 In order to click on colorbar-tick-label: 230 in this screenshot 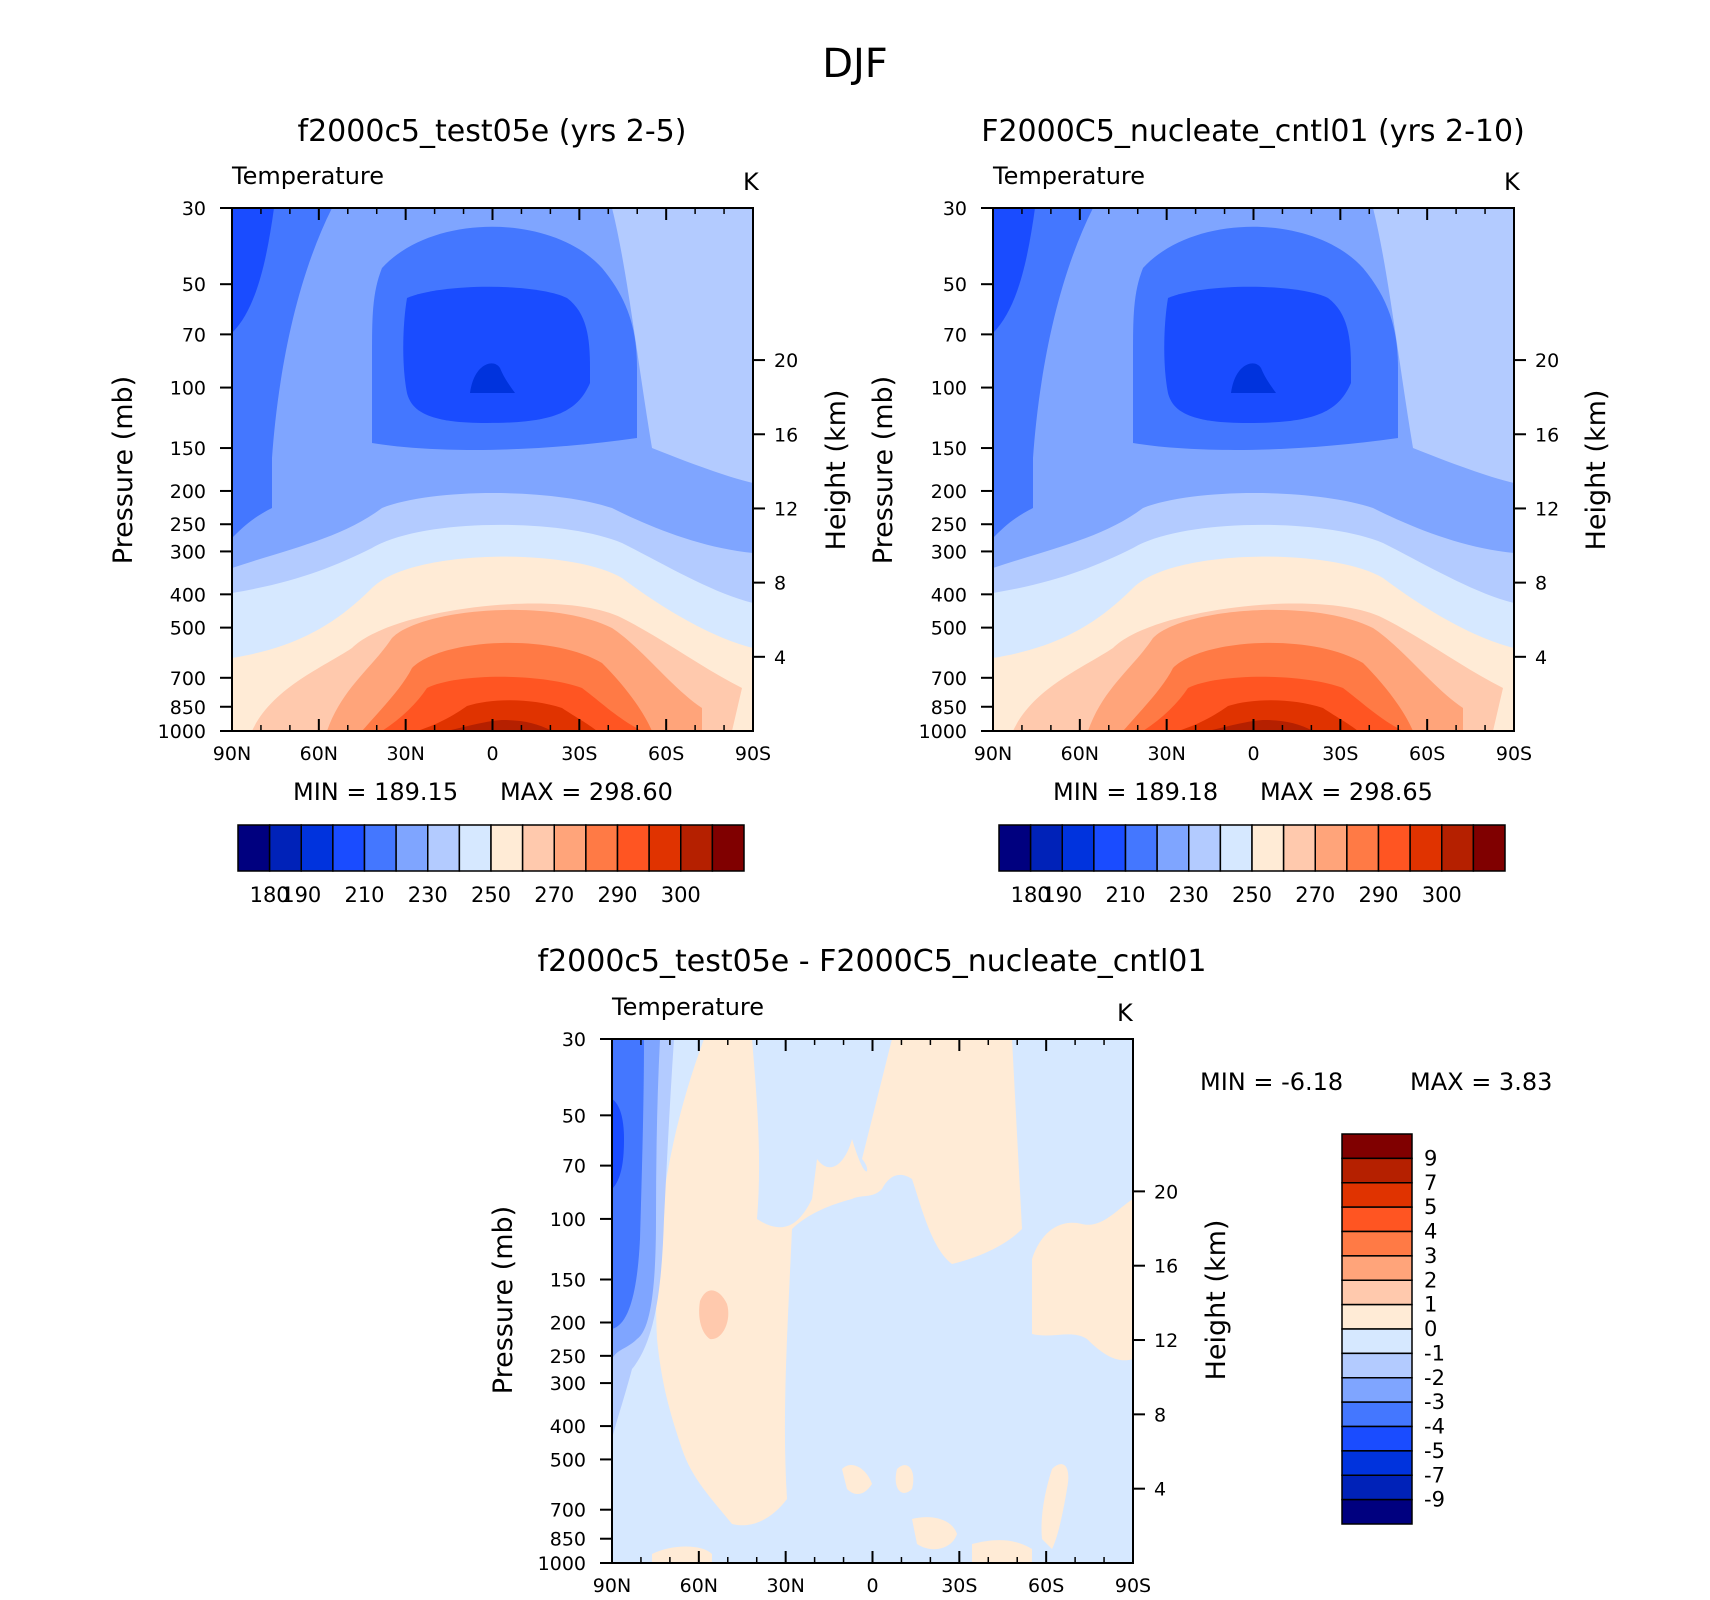, I will do `click(1189, 895)`.